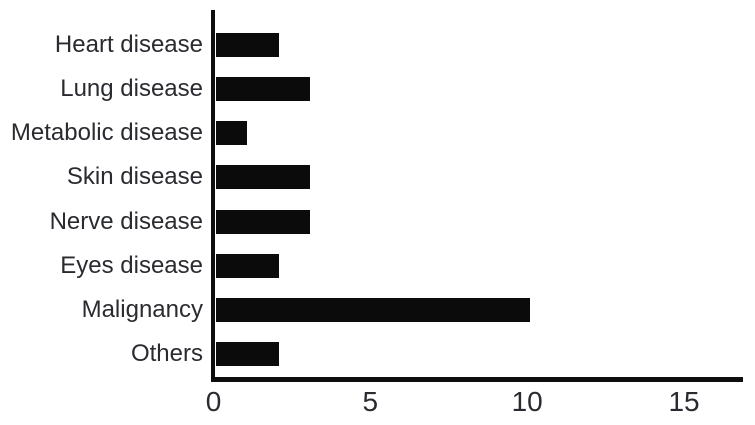 The height and width of the screenshot is (425, 755). I want to click on category-label: Nerve disease, so click(126, 221).